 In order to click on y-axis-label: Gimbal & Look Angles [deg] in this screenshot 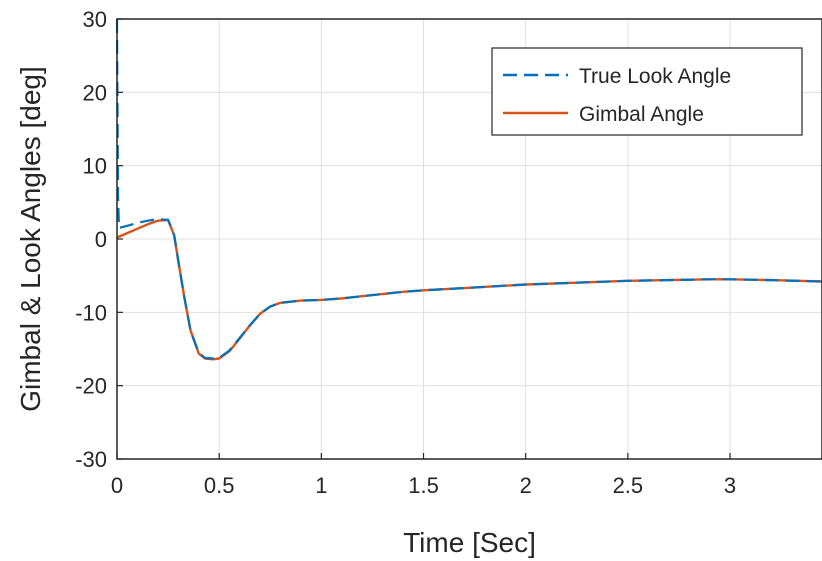, I will do `click(30, 239)`.